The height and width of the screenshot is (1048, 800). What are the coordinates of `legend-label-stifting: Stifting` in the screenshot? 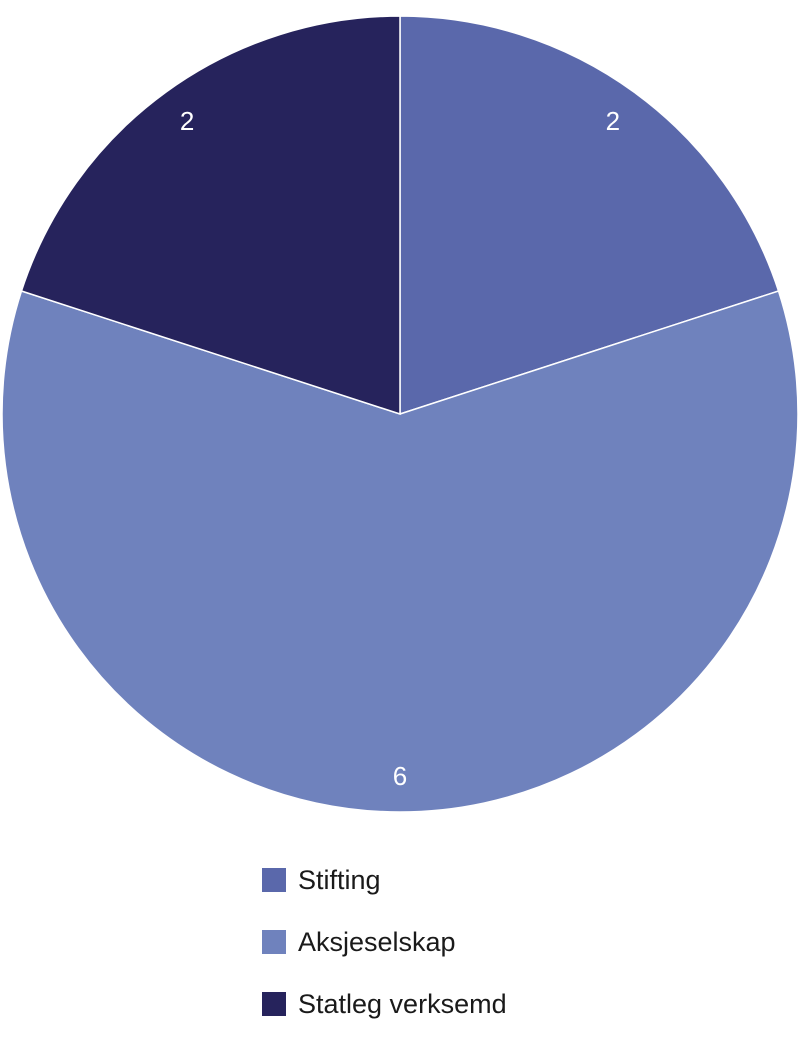 It's located at (339, 879).